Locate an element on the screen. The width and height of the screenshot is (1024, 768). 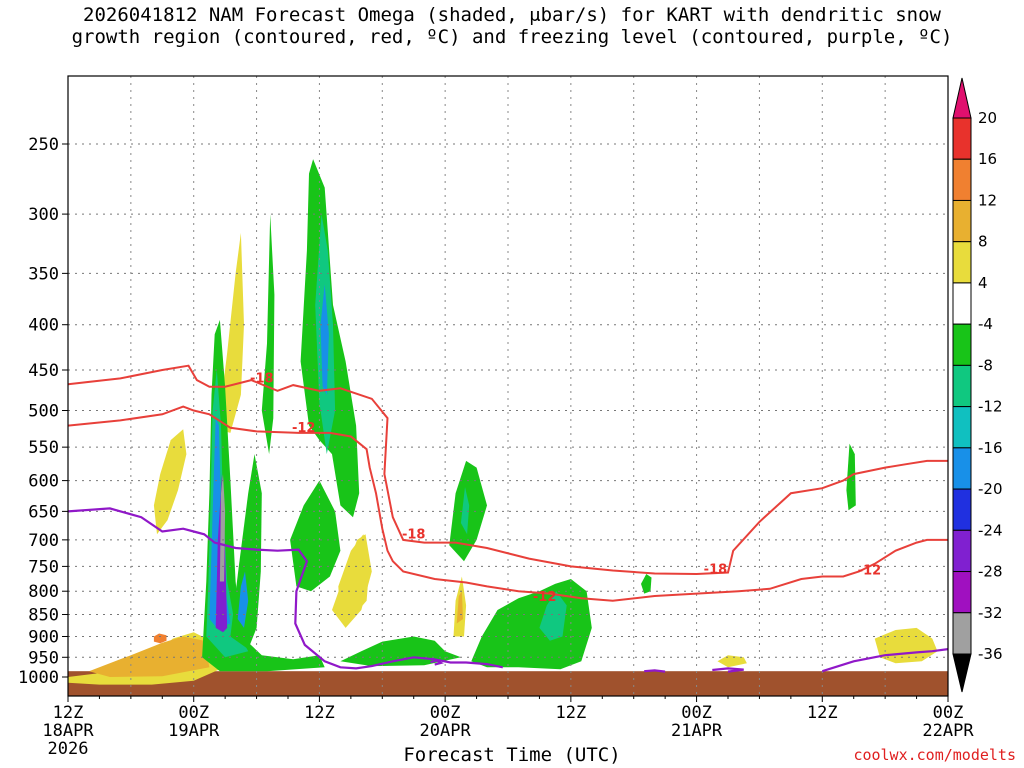
colorbar-label-3: 8 is located at coordinates (983, 242).